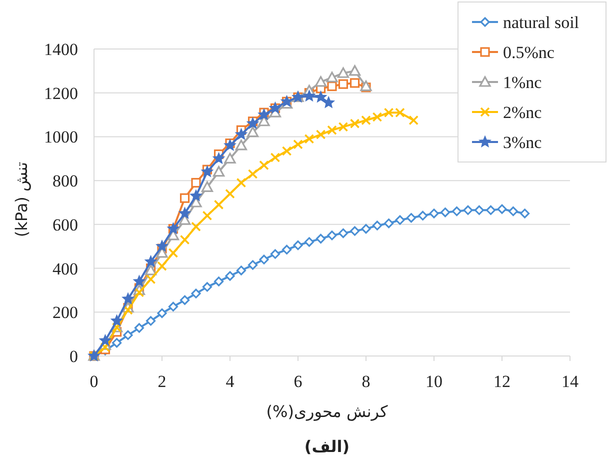  I want to click on y-tick-label: 400, so click(65, 268).